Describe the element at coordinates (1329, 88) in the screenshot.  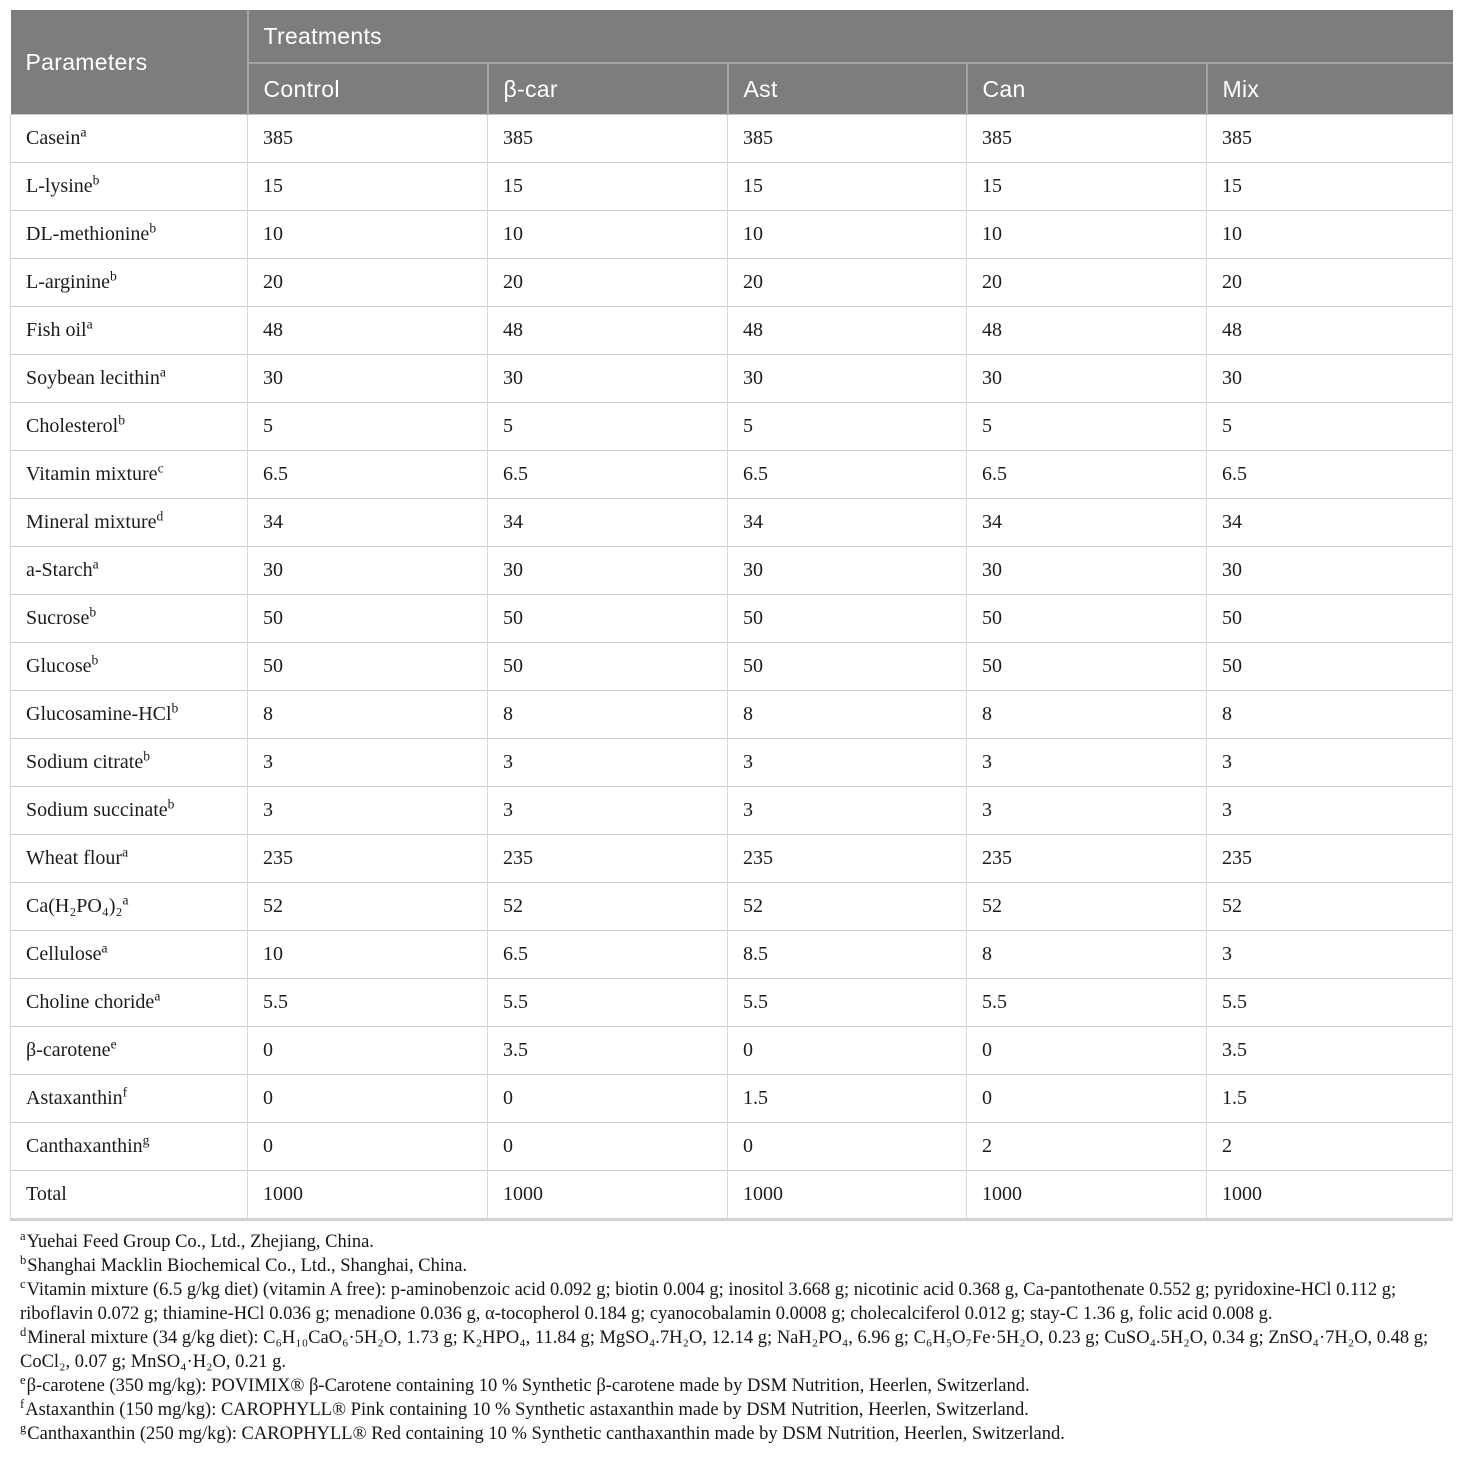
I see `column-header-mix: Mix` at that location.